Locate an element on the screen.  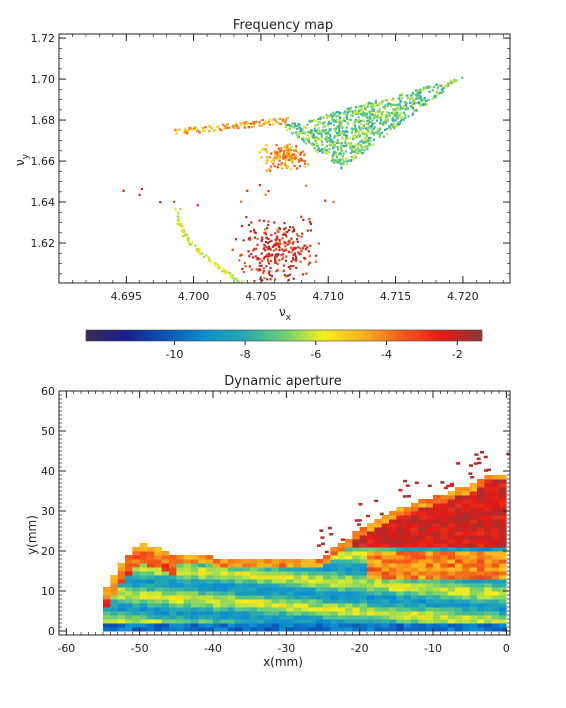
dynamic-aperture-xtick-label: -50 is located at coordinates (140, 648).